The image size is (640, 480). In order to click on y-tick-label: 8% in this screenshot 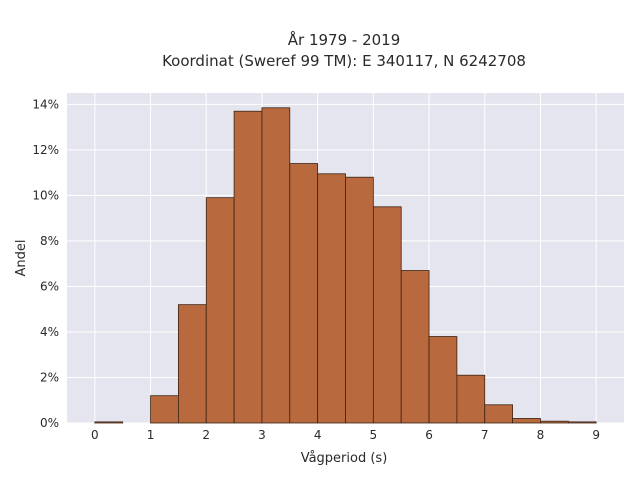, I will do `click(49, 241)`.